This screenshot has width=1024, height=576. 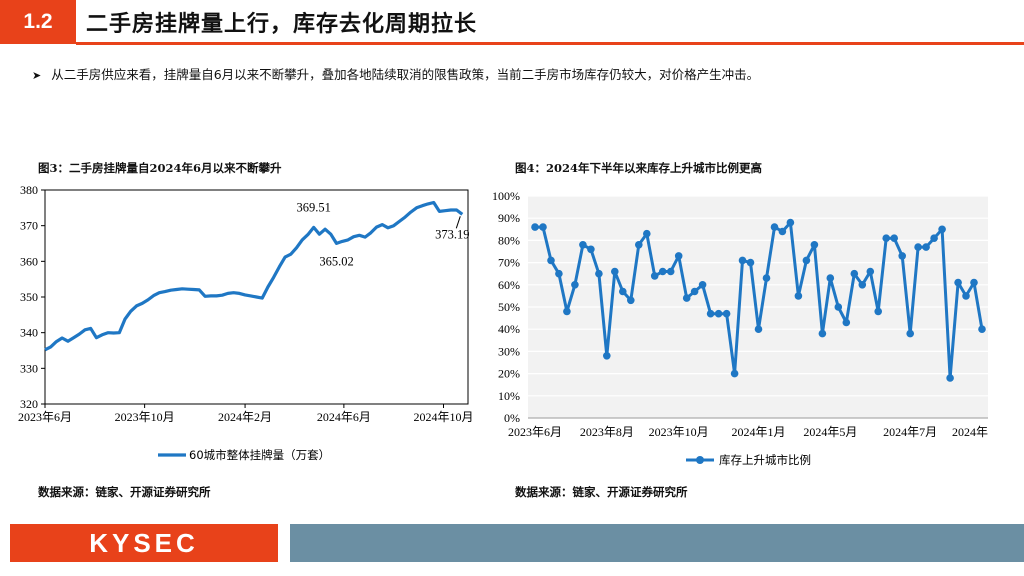 What do you see at coordinates (601, 492) in the screenshot?
I see `figure4-source: 数据来源：链家、开源证券研究所` at bounding box center [601, 492].